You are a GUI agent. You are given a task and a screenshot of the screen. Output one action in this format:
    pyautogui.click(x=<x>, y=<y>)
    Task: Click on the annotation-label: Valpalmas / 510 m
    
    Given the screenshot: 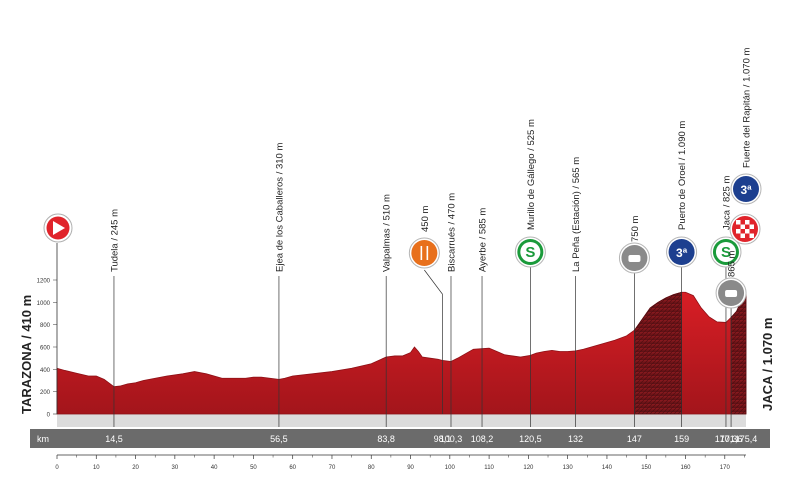 What is the action you would take?
    pyautogui.click(x=387, y=233)
    